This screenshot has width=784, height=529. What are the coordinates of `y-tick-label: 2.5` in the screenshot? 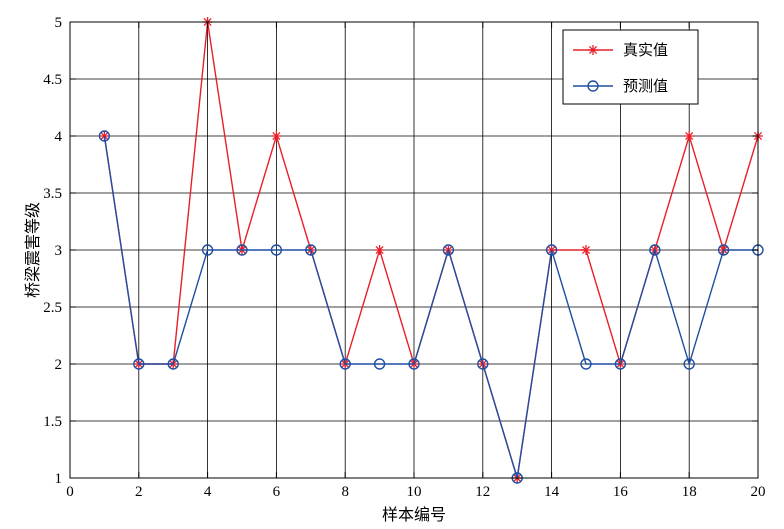 It's located at (52, 308).